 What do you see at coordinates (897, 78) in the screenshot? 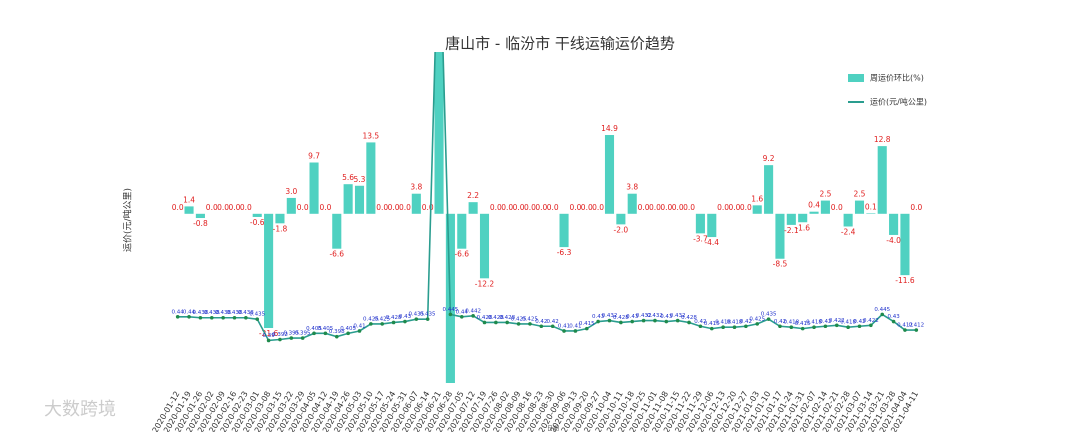
I see `legend-label: 周运价环比(%)` at bounding box center [897, 78].